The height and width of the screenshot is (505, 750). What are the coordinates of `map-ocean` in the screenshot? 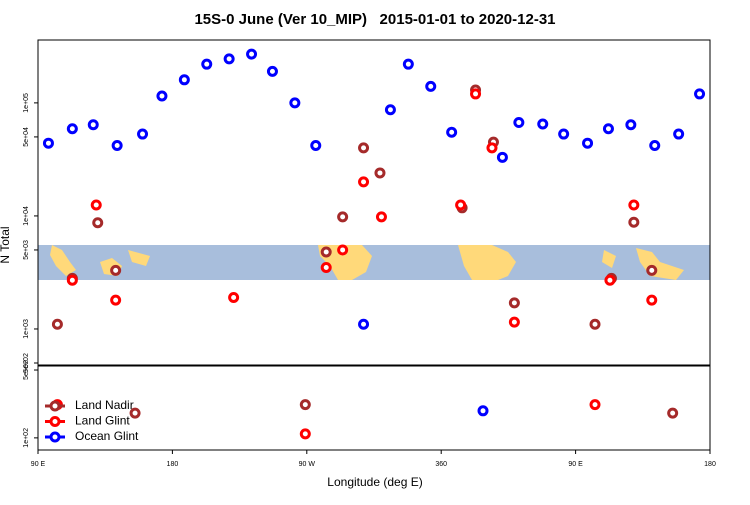 It's located at (374, 262).